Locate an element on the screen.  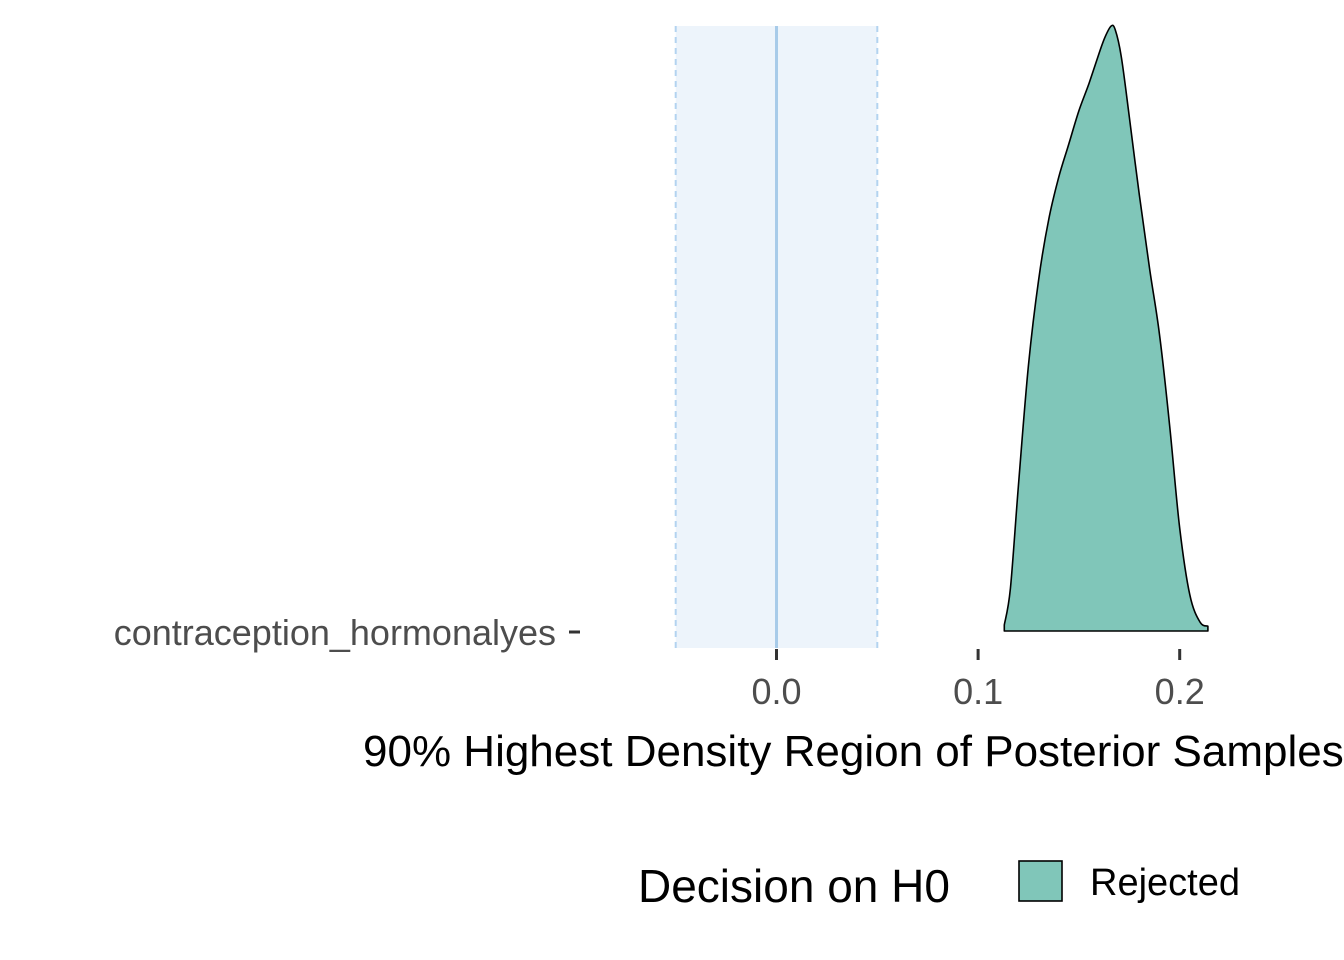
x-axis: 0.0 0.1 0.2 is located at coordinates (978, 680).